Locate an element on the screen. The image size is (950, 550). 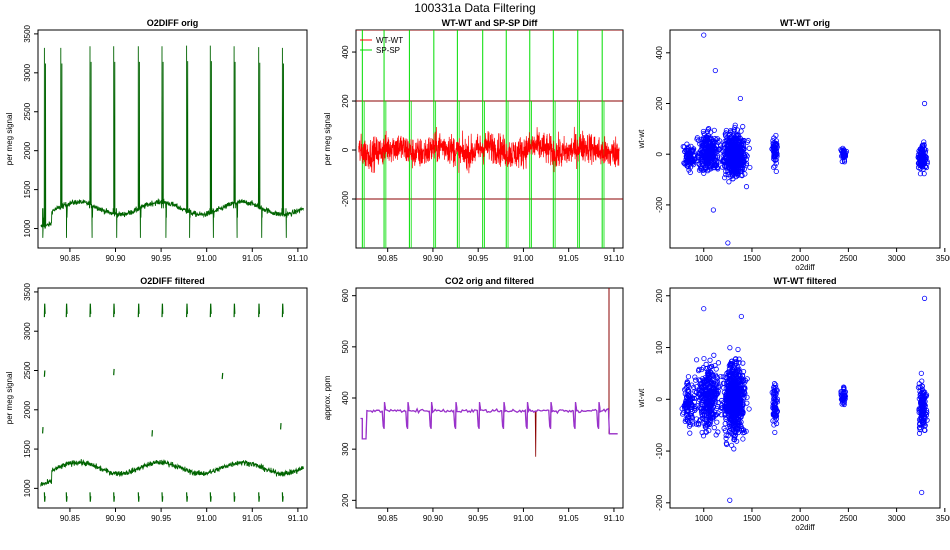
y-tick-label: 0 is located at coordinates (345, 149).